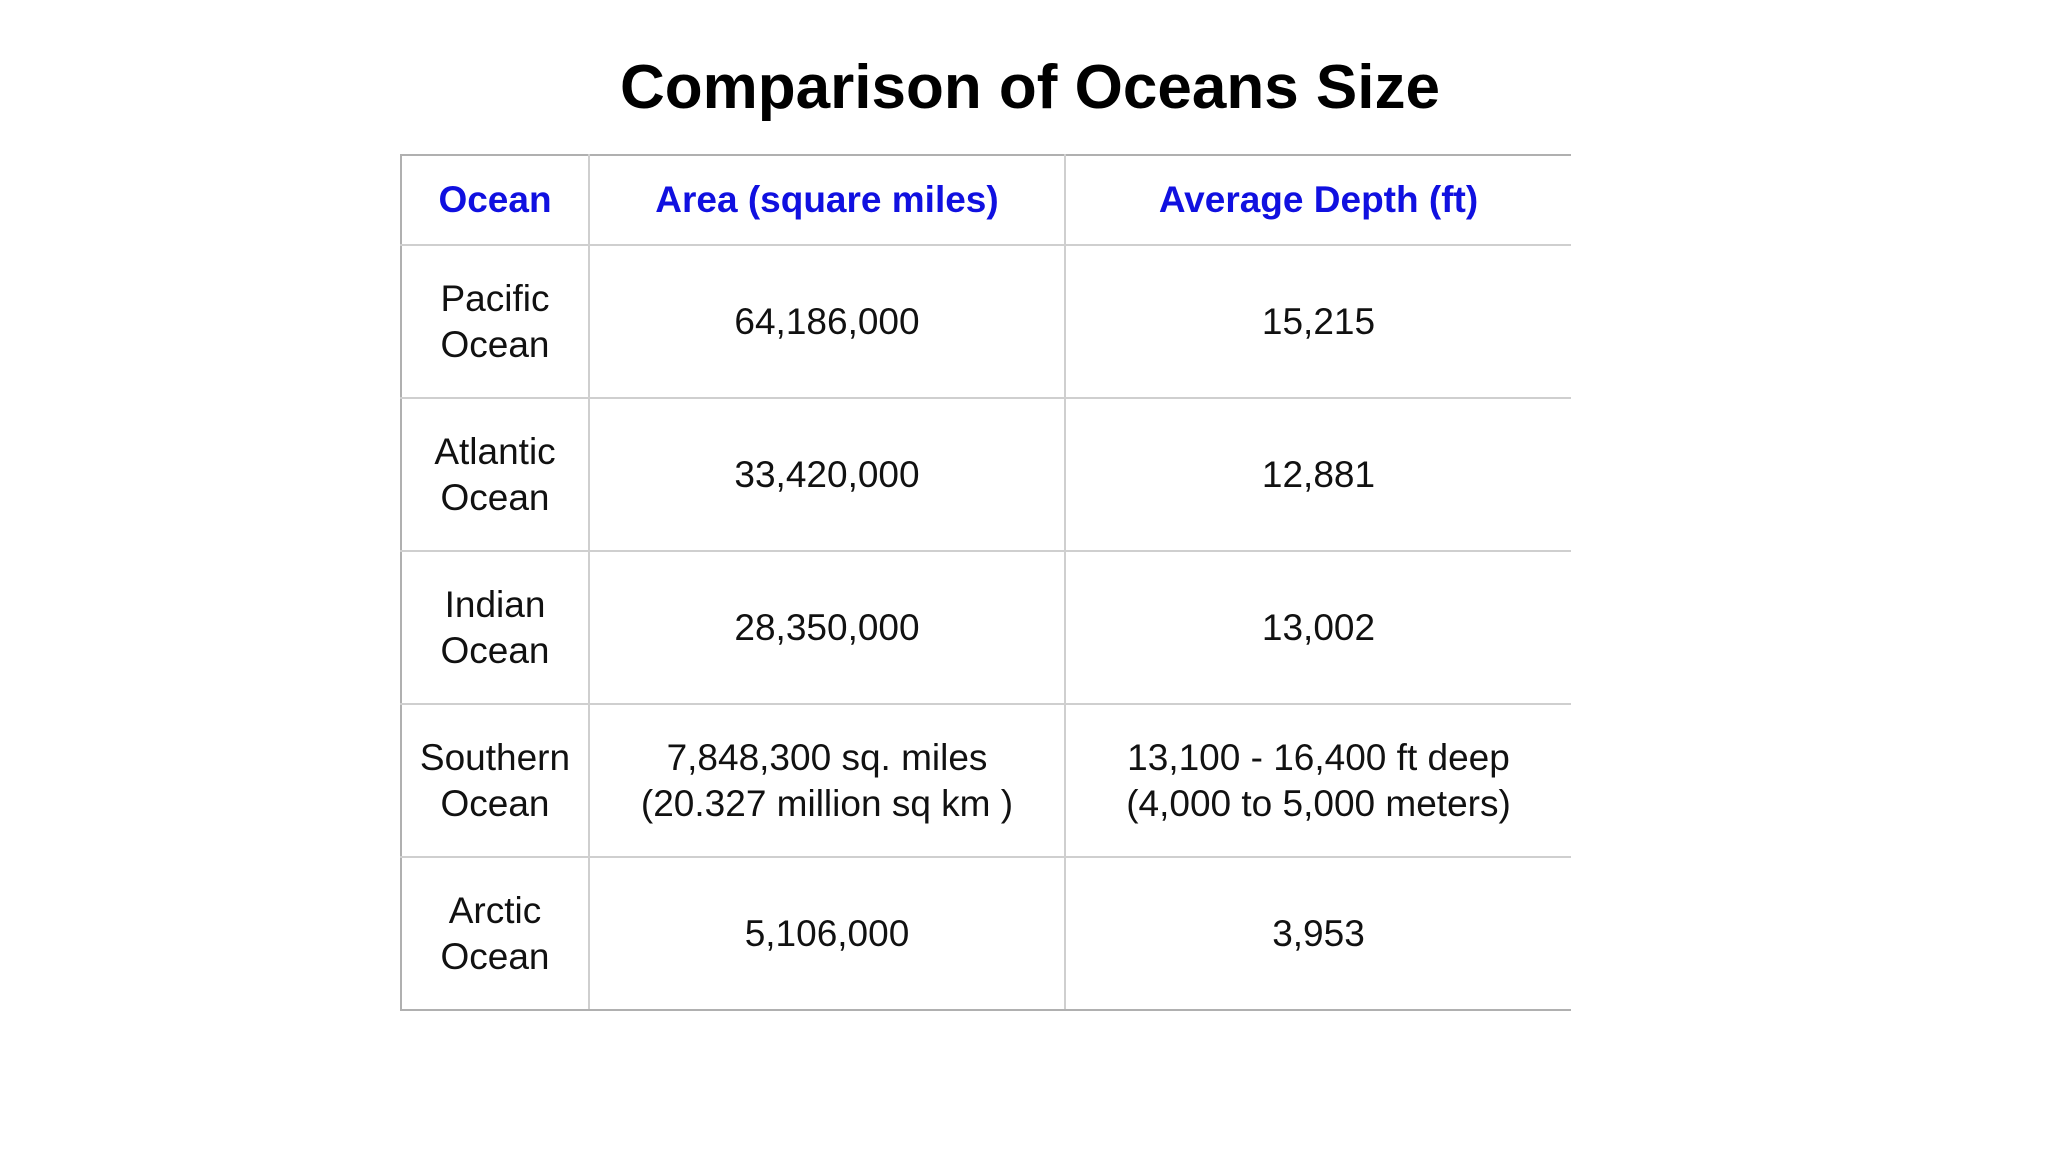 The image size is (2048, 1152). What do you see at coordinates (1318, 803) in the screenshot?
I see `depth-value-secondary: (4,000 to 5,000 meters)` at bounding box center [1318, 803].